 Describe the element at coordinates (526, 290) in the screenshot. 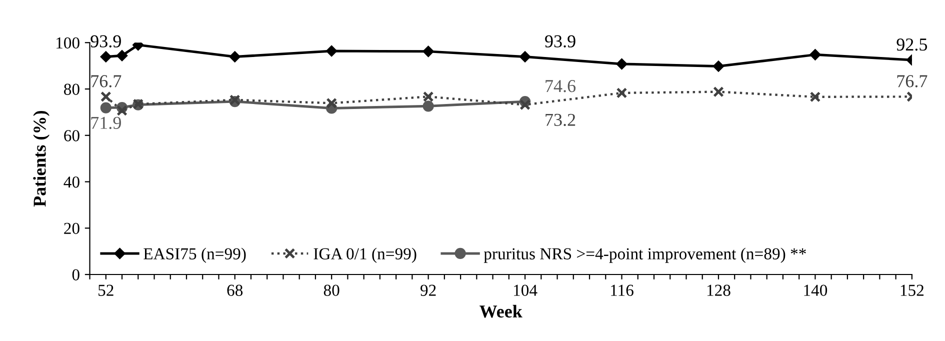

I see `x-tick-label: 104` at that location.